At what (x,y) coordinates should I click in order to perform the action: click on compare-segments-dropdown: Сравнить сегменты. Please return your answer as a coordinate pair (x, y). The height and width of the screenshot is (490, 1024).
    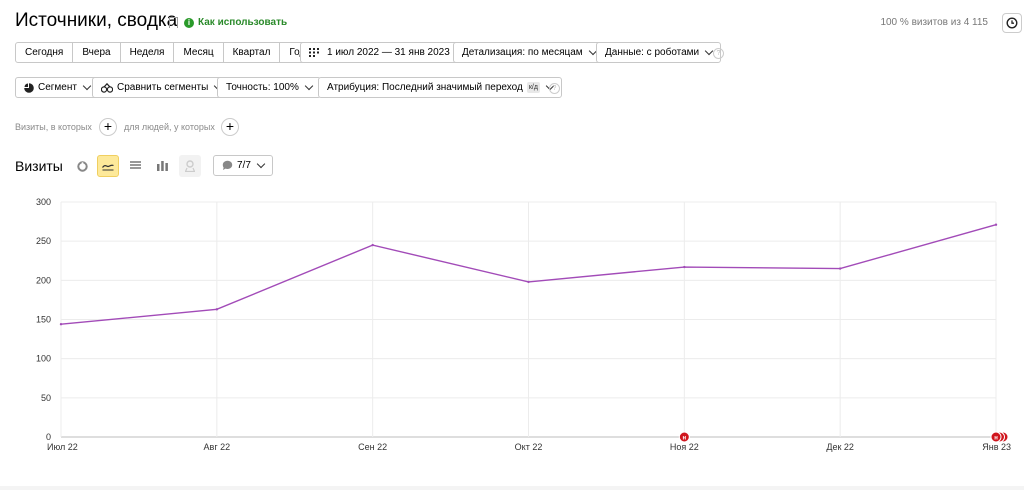
    Looking at the image, I should click on (161, 87).